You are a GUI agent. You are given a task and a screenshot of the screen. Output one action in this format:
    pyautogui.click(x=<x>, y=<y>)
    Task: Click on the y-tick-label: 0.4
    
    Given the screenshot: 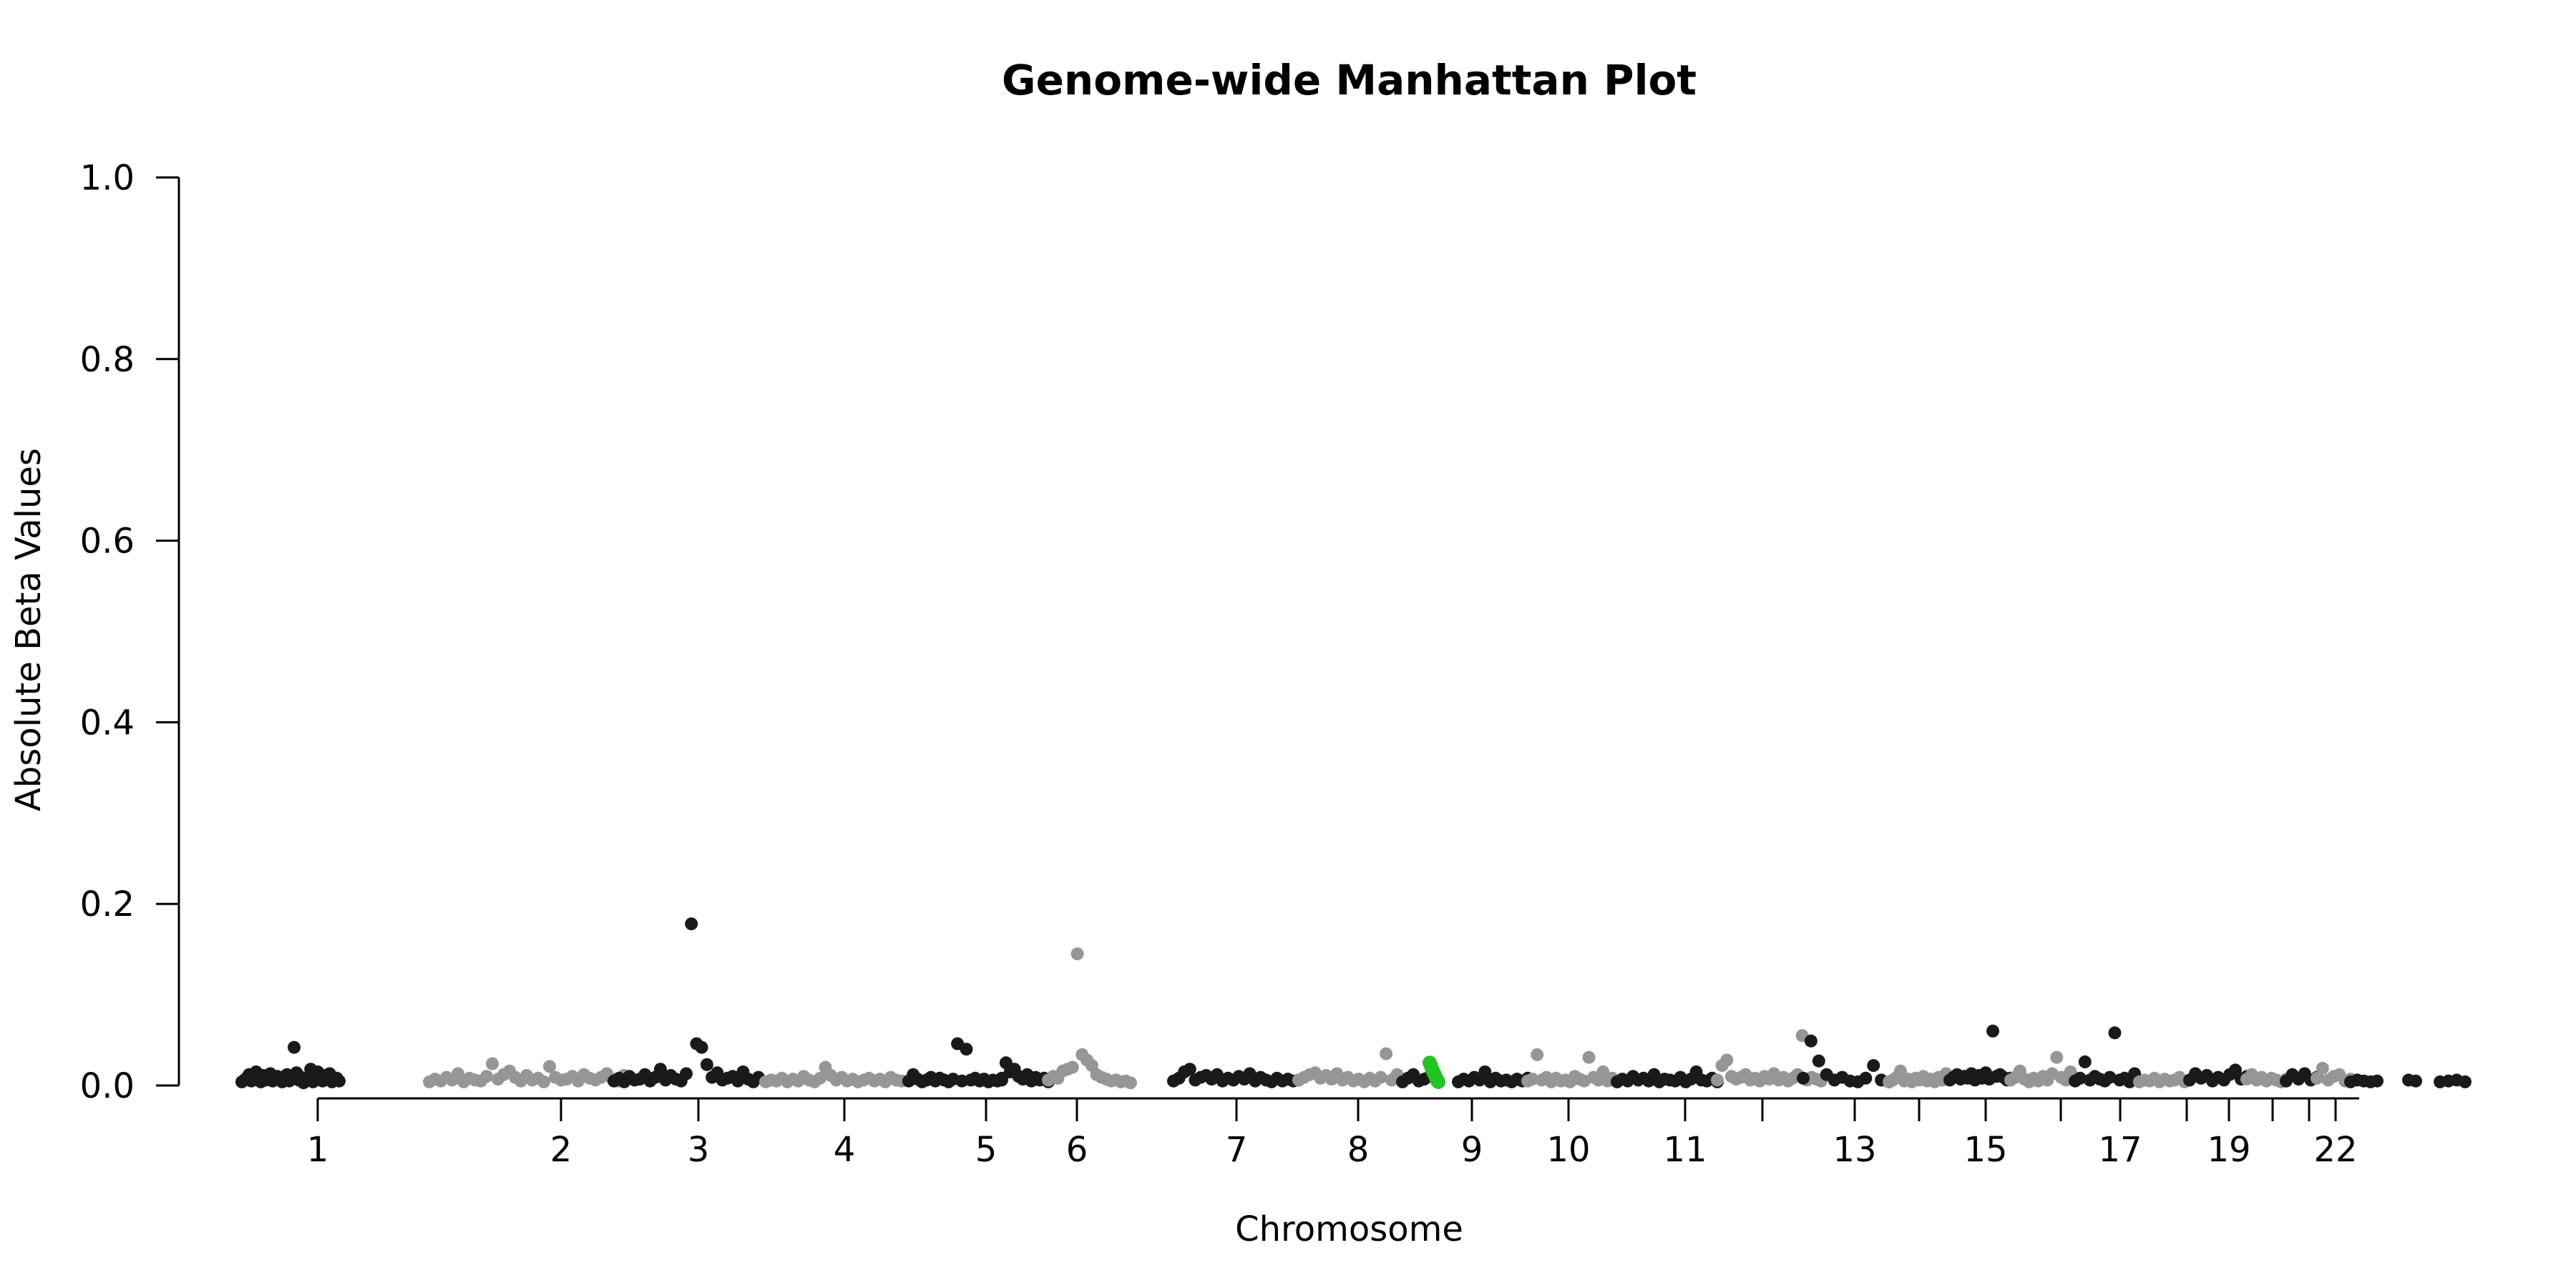 What is the action you would take?
    pyautogui.click(x=107, y=723)
    